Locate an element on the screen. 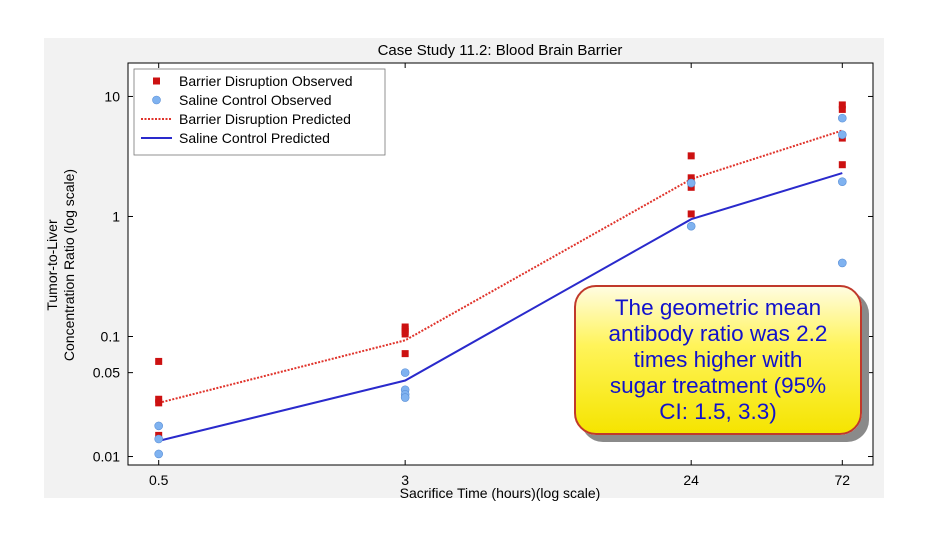 This screenshot has width=931, height=544. y-tick-label: 10 is located at coordinates (112, 96).